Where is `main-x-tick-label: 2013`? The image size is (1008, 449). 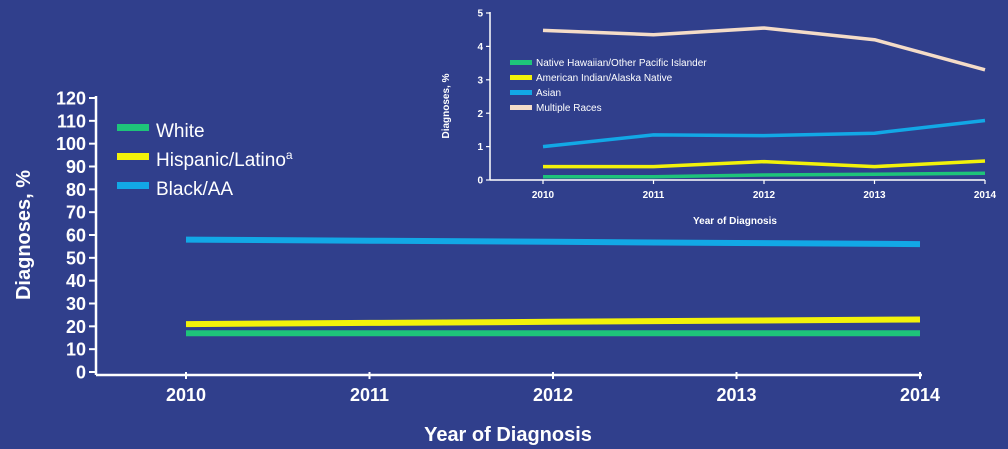 main-x-tick-label: 2013 is located at coordinates (736, 395).